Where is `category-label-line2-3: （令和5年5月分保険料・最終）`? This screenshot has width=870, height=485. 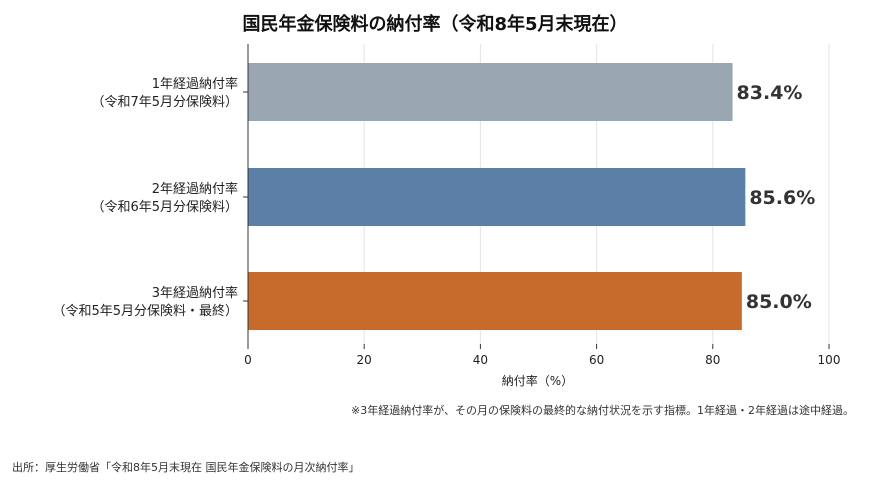 category-label-line2-3: （令和5年5月分保険料・最終） is located at coordinates (145, 311).